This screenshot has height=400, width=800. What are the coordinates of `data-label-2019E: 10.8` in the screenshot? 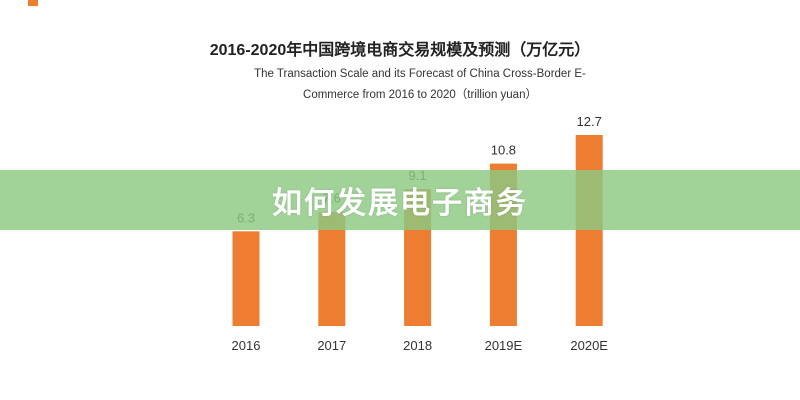 It's located at (503, 150).